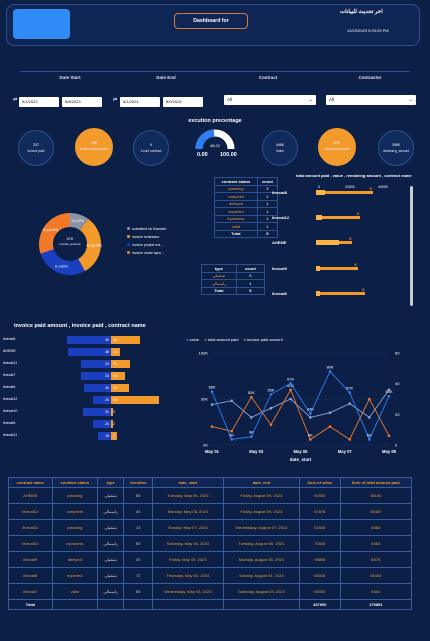 The image size is (430, 641). What do you see at coordinates (246, 203) in the screenshot?
I see `table-row: deleyed 1` at bounding box center [246, 203].